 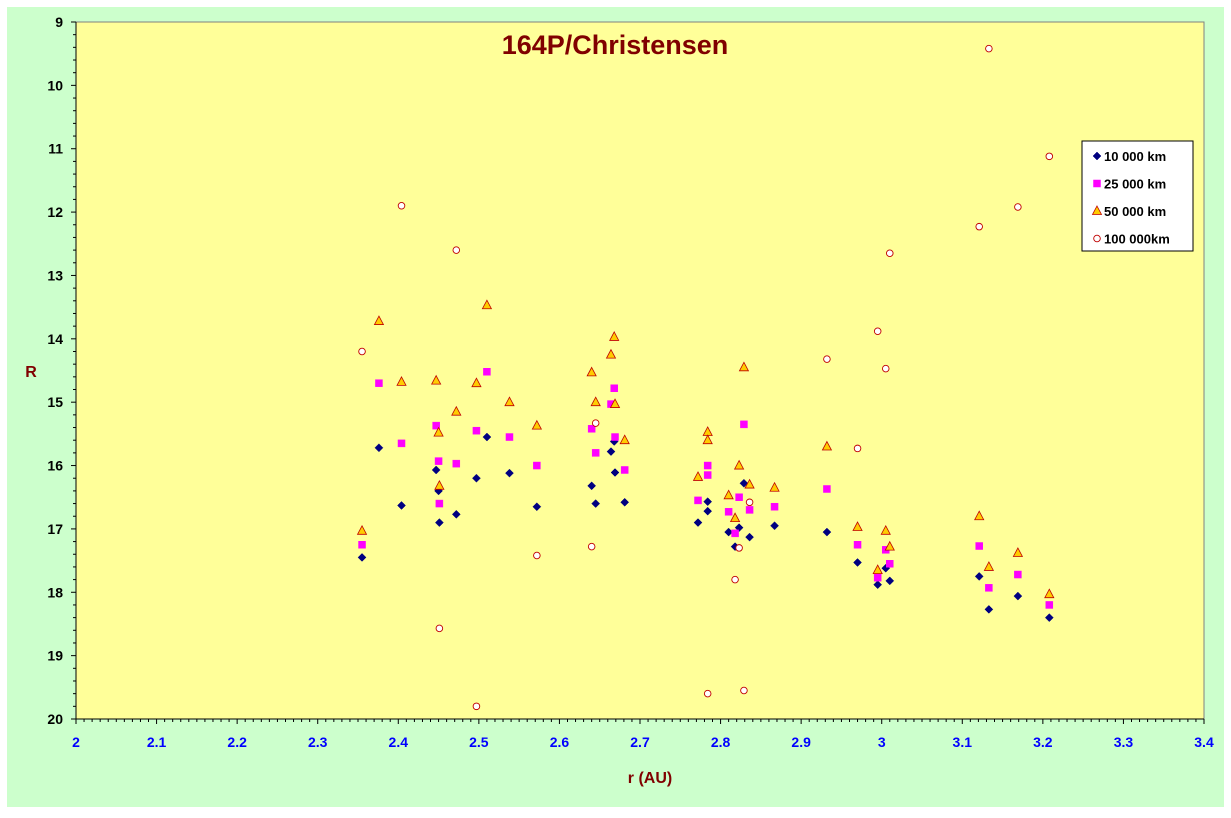 I want to click on legend: 10 000 km 25 000 km 50 000 km 100 000km, so click(x=1137, y=196).